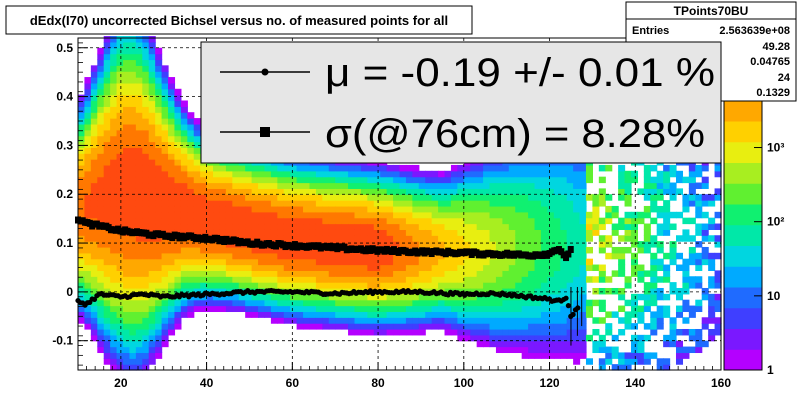 This screenshot has width=799, height=412. I want to click on y-tick-label: 0.3, so click(64, 145).